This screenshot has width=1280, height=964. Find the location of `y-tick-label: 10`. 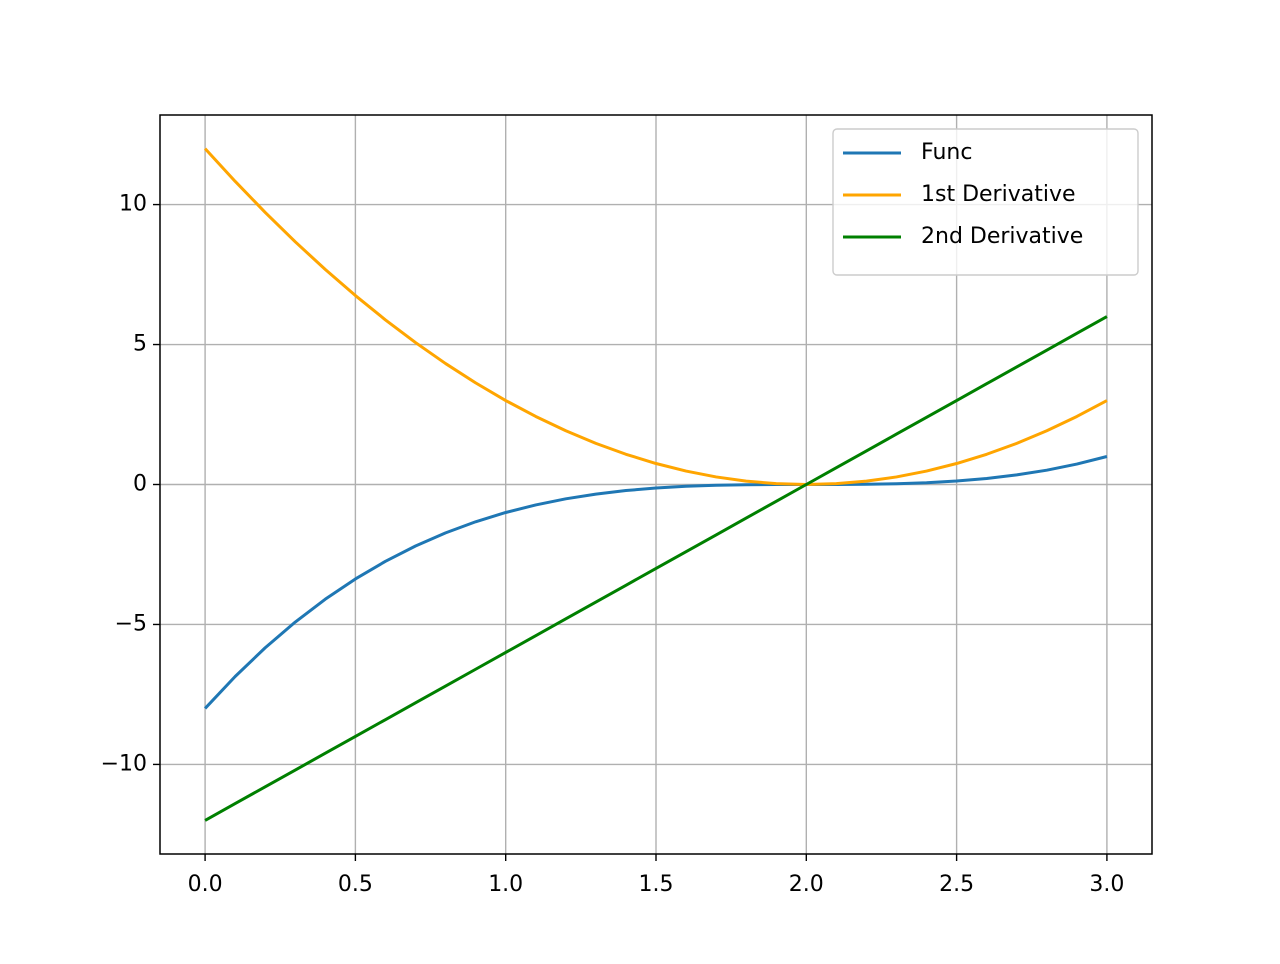

y-tick-label: 10 is located at coordinates (133, 204).